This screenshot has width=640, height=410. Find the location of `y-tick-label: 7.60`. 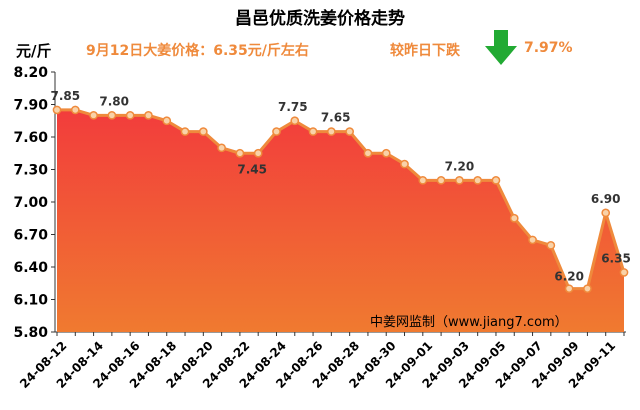

y-tick-label: 7.60 is located at coordinates (30, 138).